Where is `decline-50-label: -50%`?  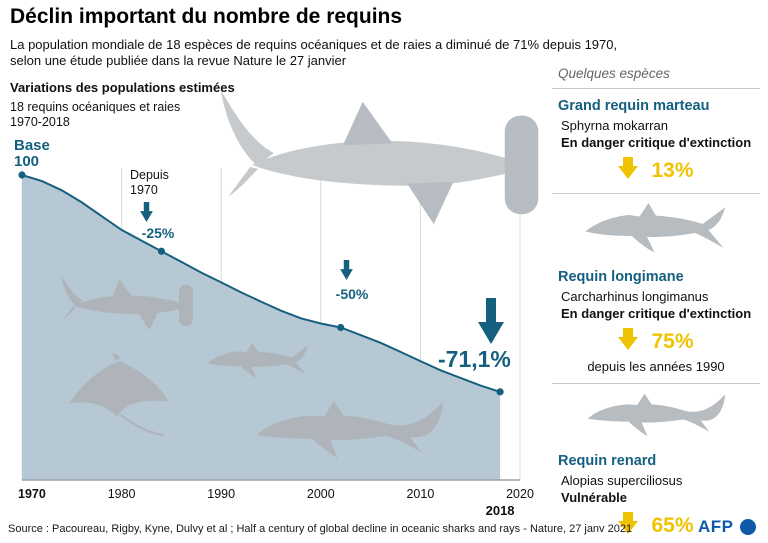 decline-50-label: -50% is located at coordinates (352, 294).